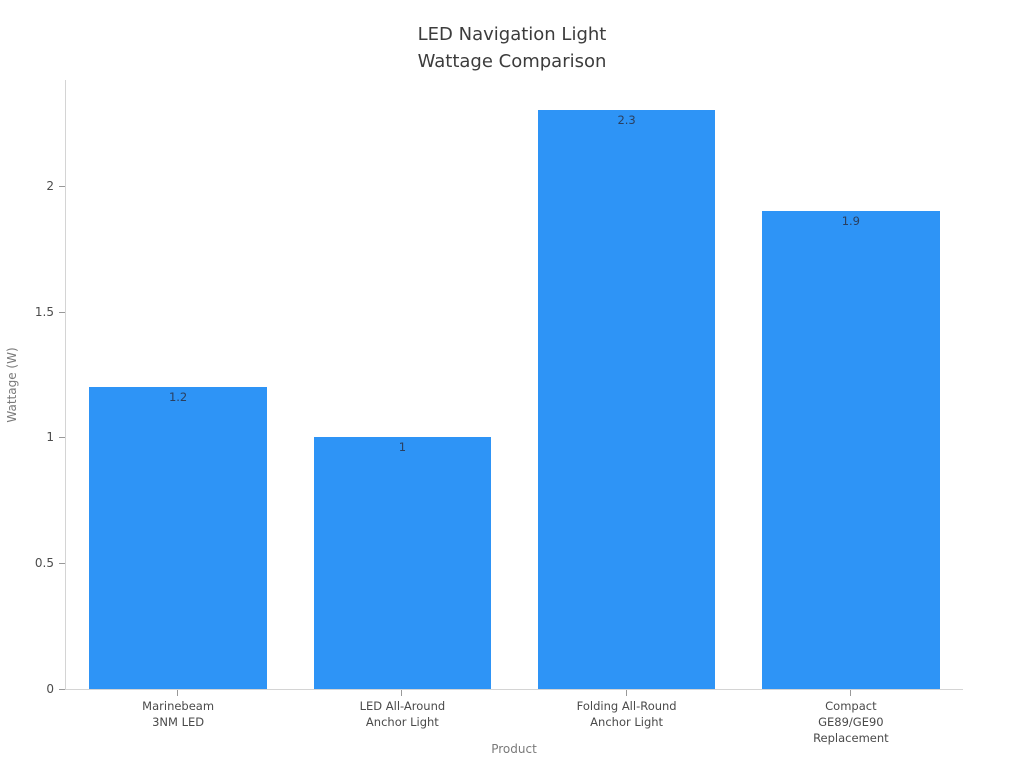 The height and width of the screenshot is (768, 1024). I want to click on y-tick-label: 0.5, so click(44, 563).